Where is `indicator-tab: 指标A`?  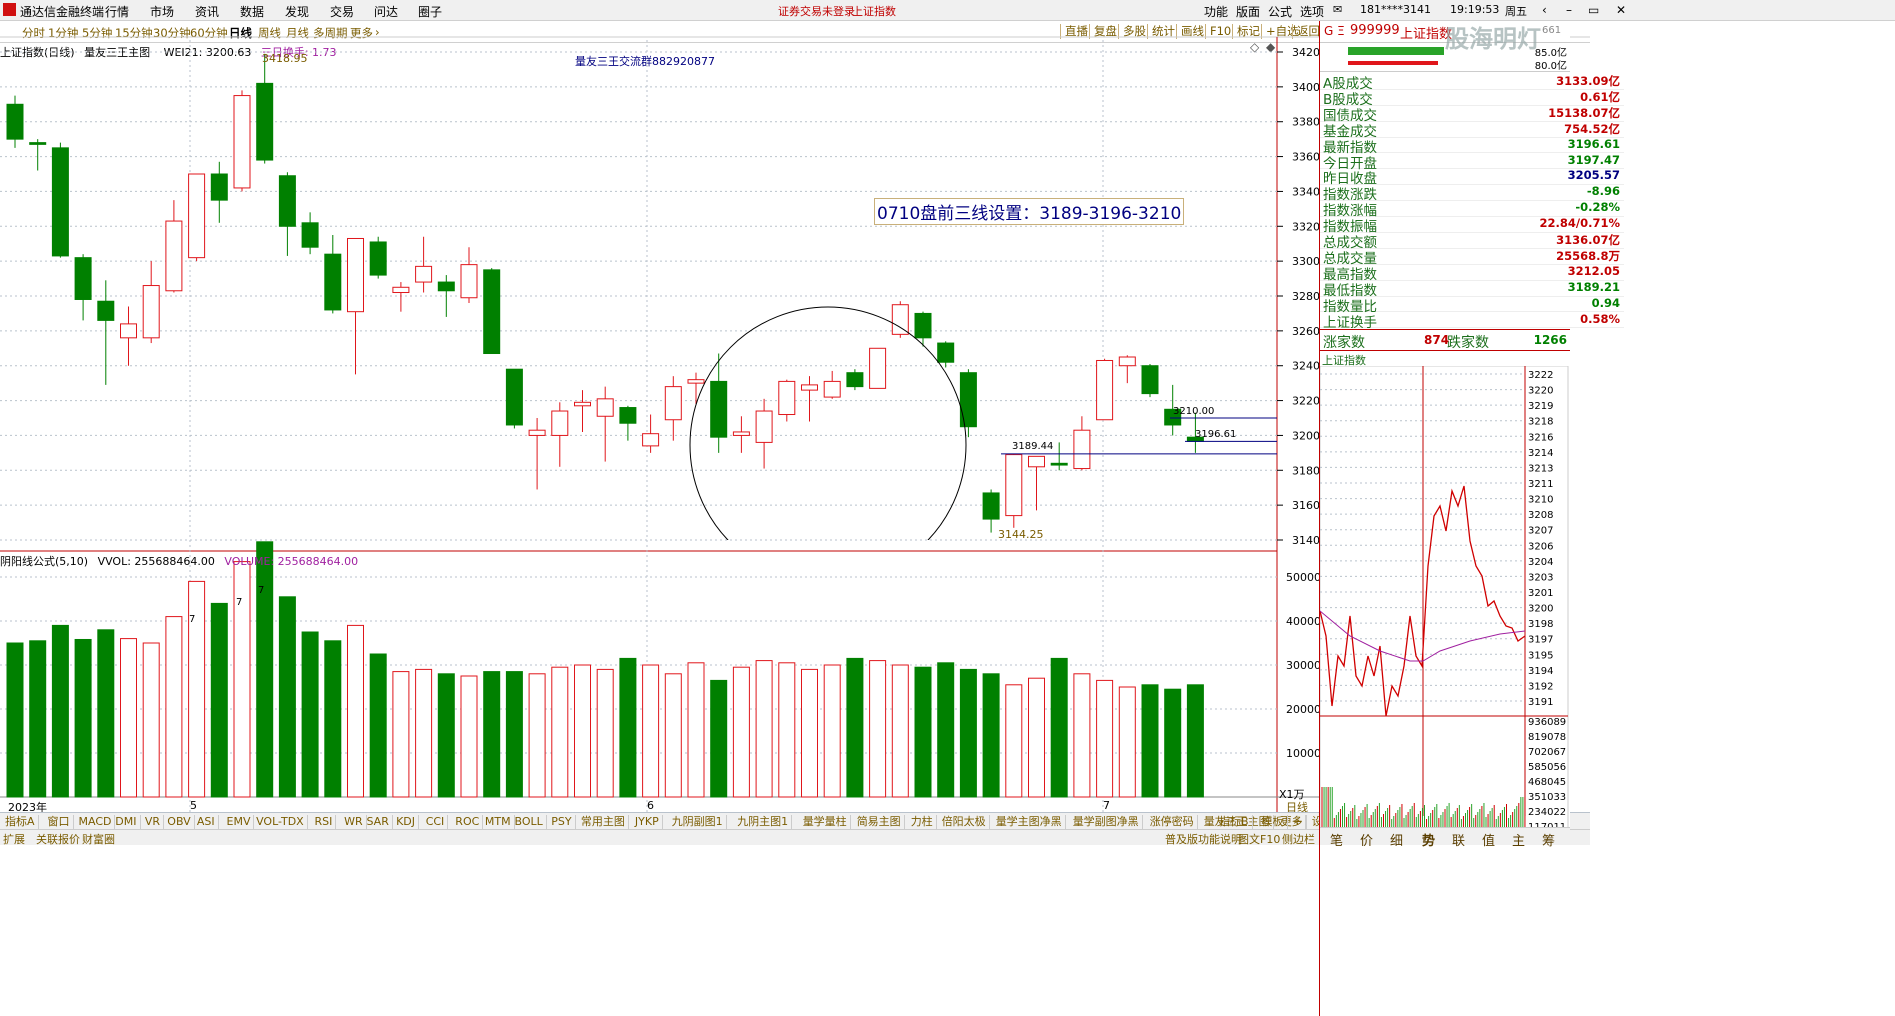
indicator-tab: 指标A is located at coordinates (20, 822).